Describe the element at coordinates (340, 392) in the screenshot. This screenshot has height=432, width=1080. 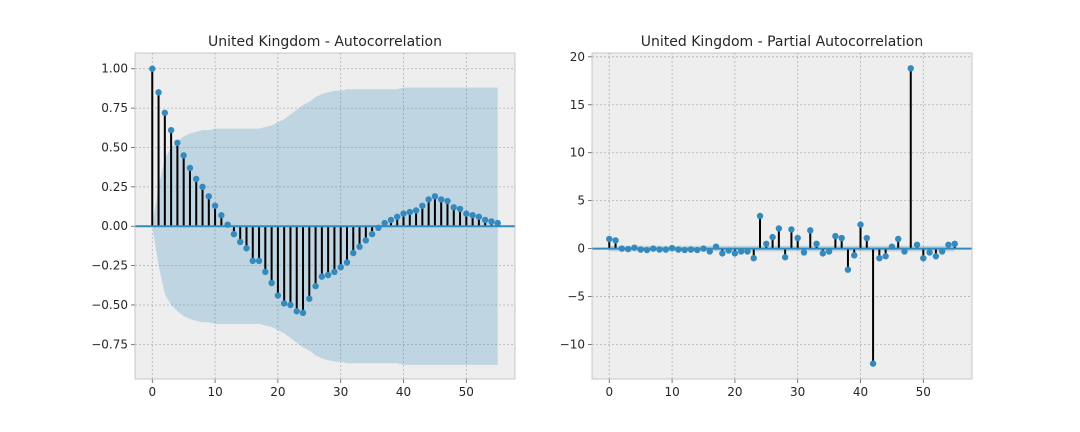
I see `acf-x-tick-label: 30` at that location.